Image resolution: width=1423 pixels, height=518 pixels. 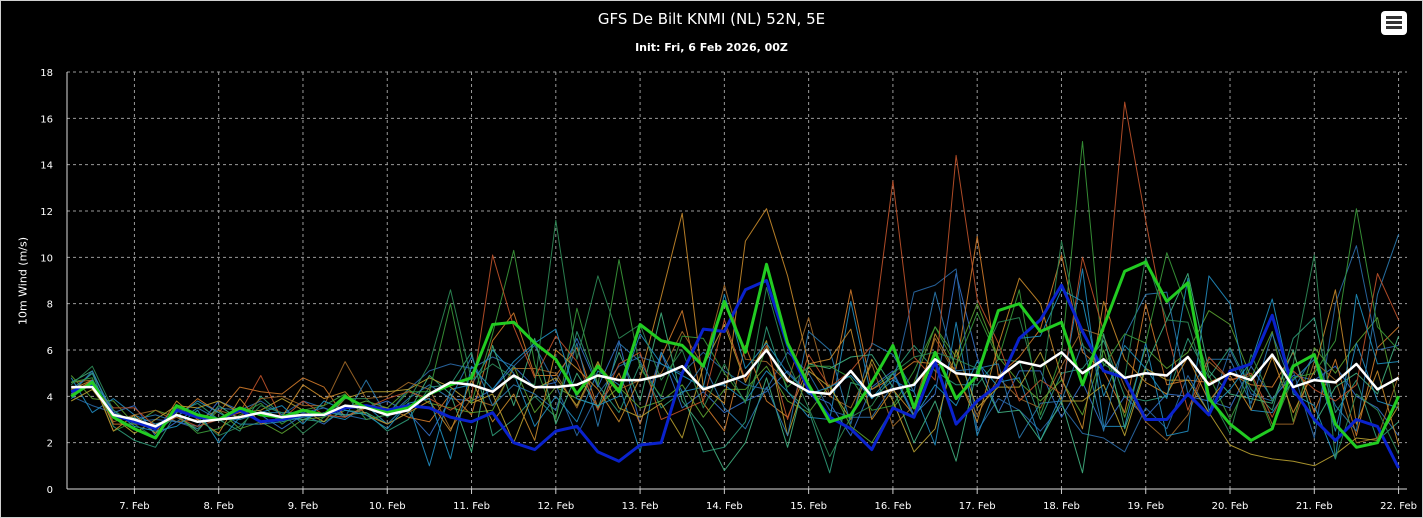 What do you see at coordinates (46, 73) in the screenshot?
I see `y-tick-label: 18` at bounding box center [46, 73].